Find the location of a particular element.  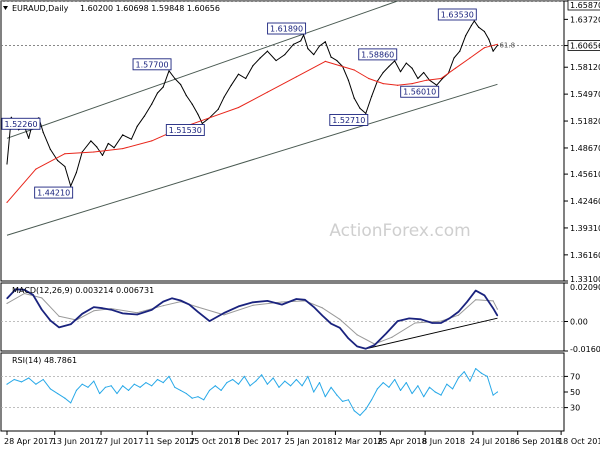

annotation-label: 1.52710 is located at coordinates (348, 120).